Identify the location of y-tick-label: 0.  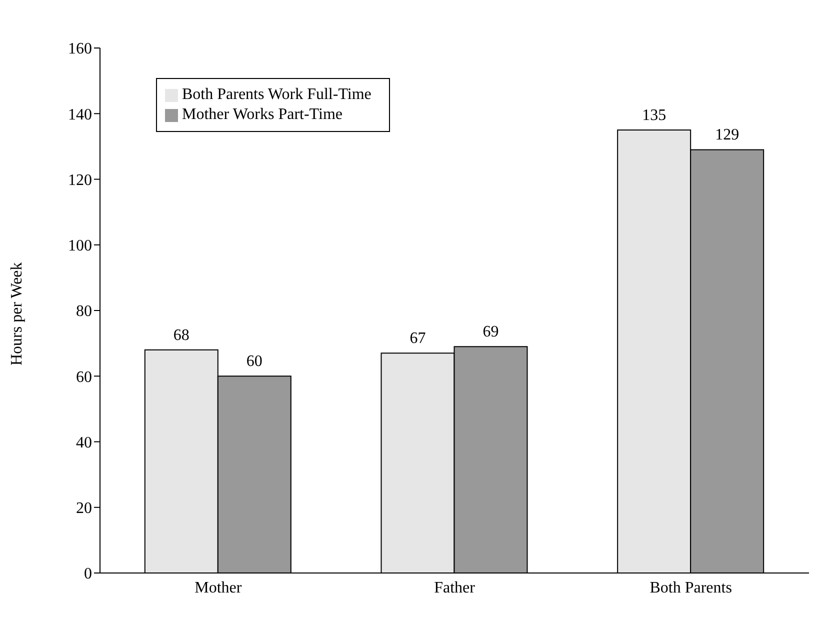
(88, 574).